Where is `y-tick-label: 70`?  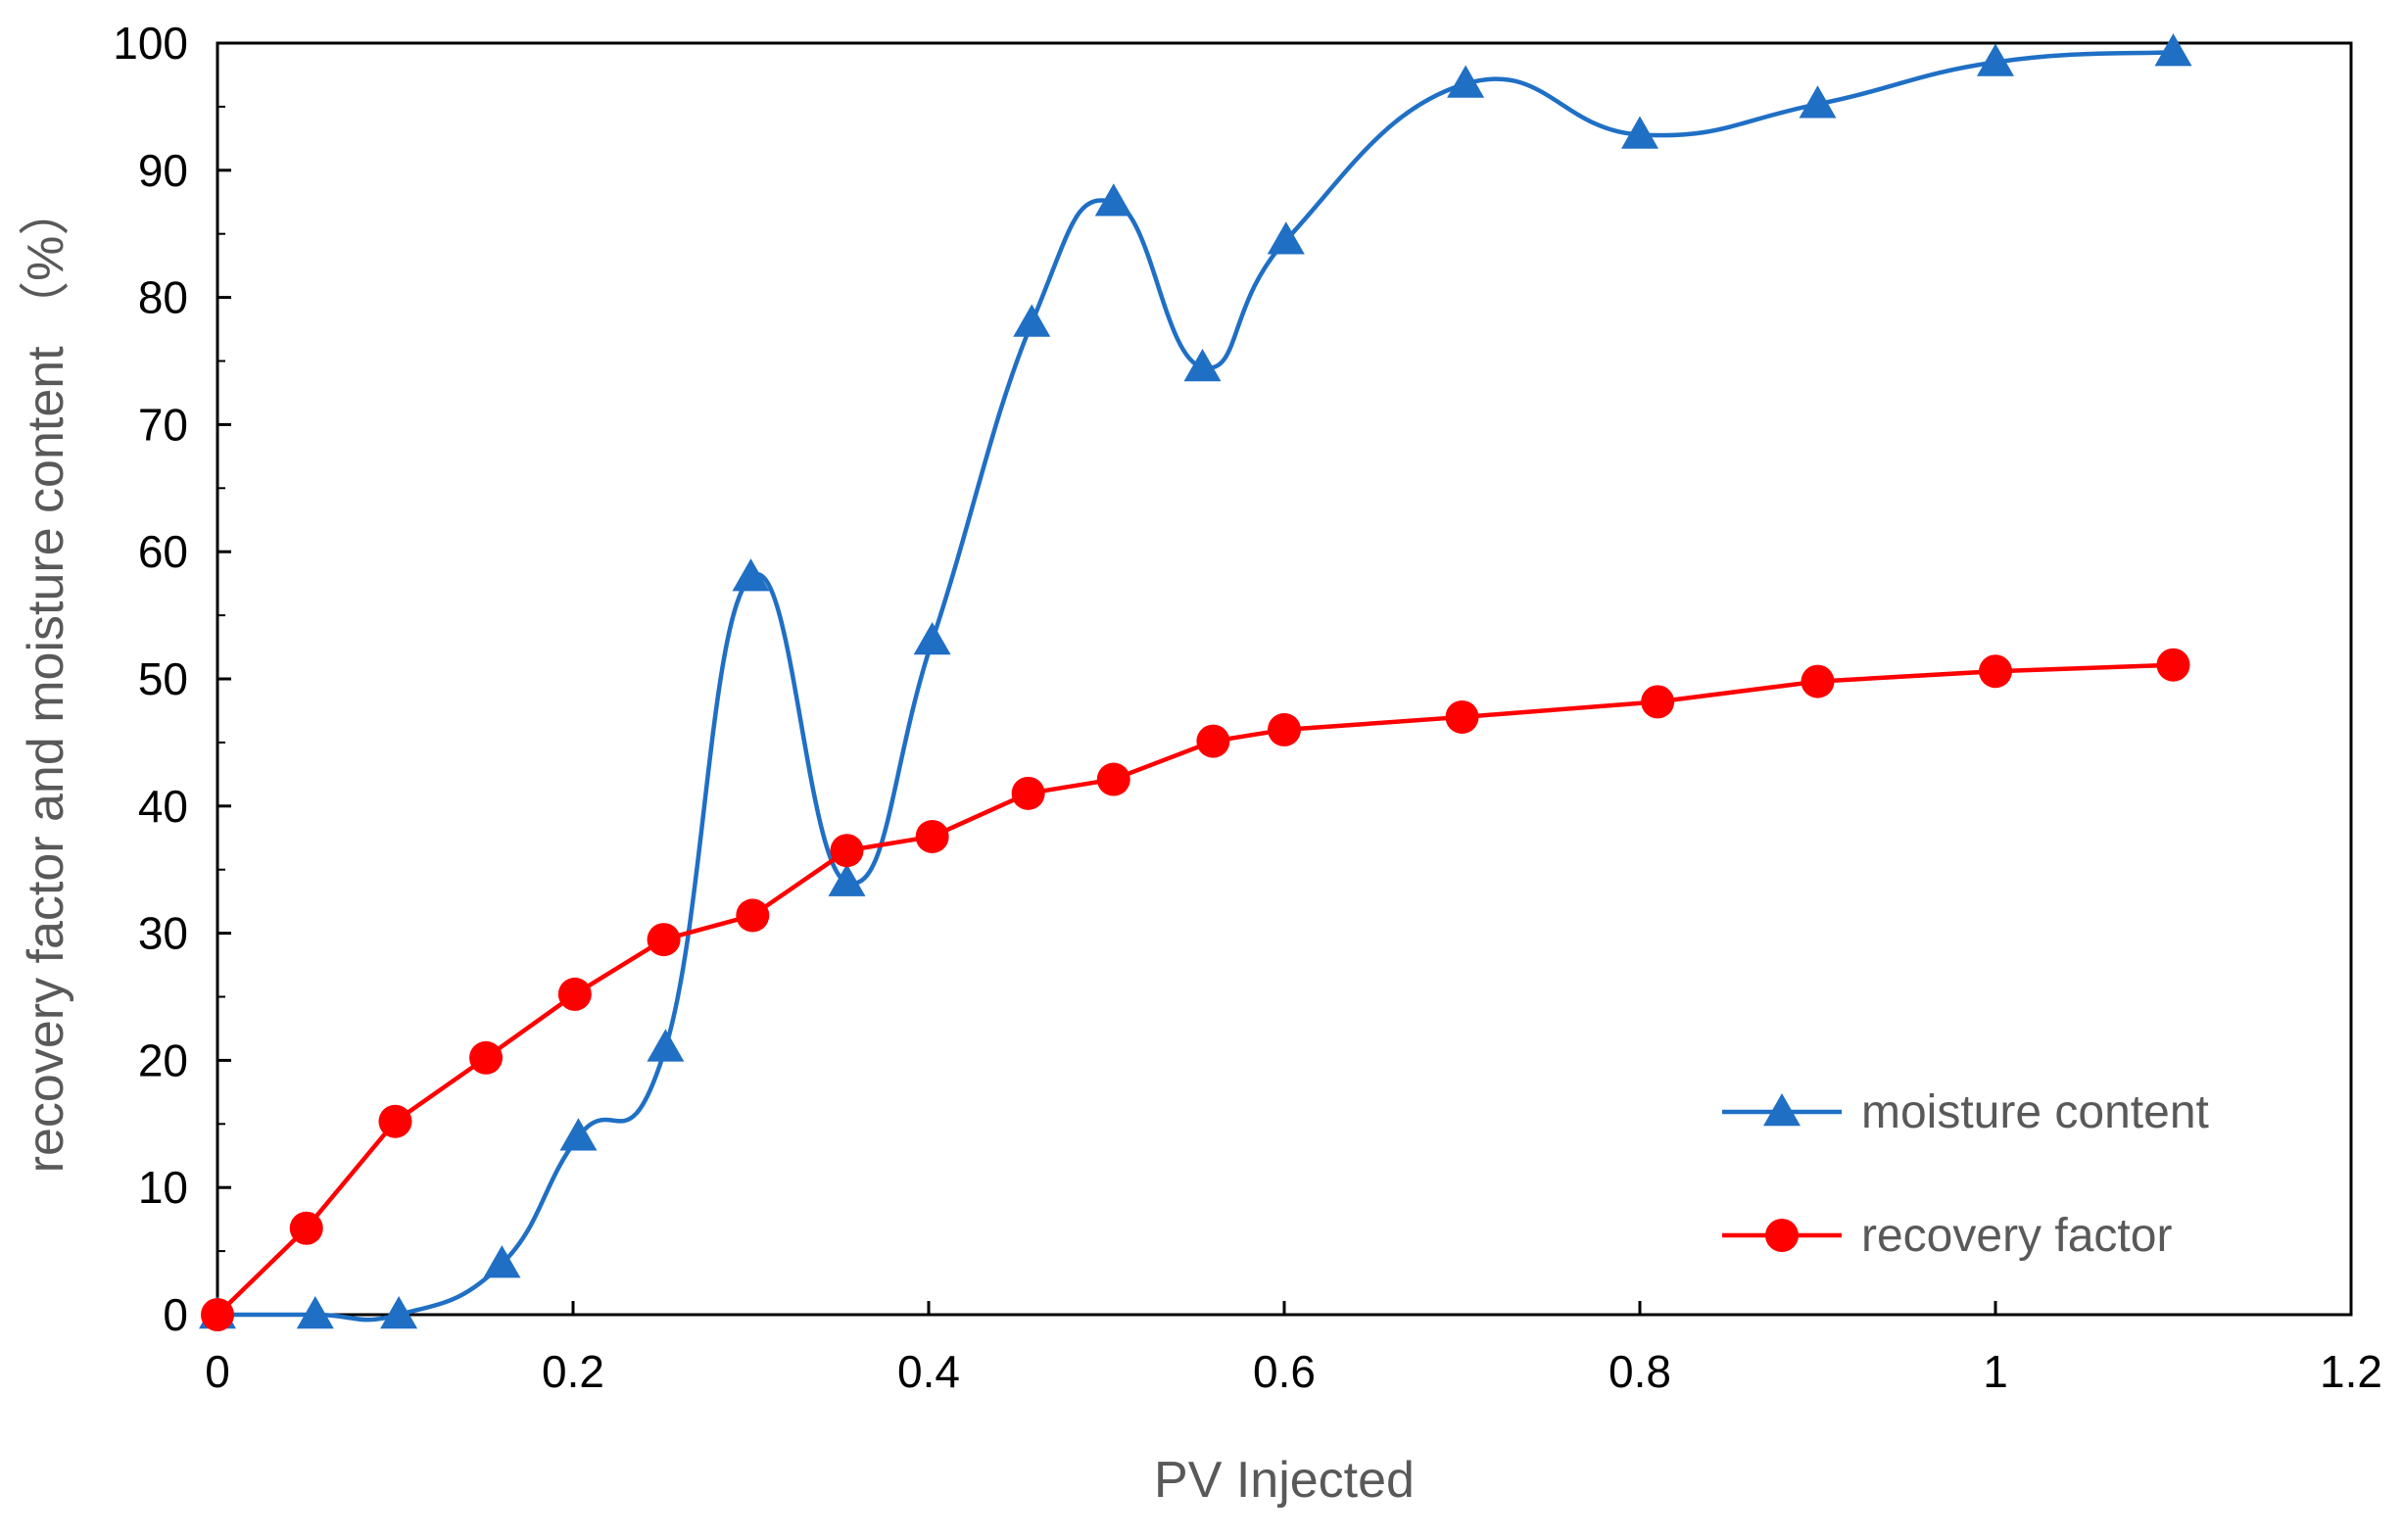
y-tick-label: 70 is located at coordinates (163, 424).